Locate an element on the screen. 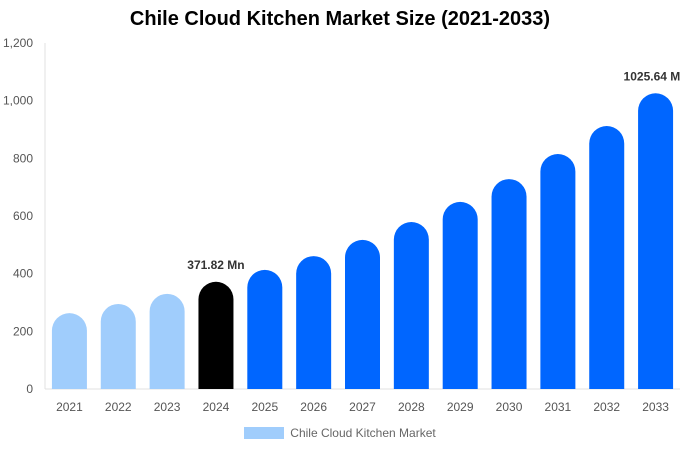 The image size is (680, 450). y-tick-label: 1,000 is located at coordinates (18, 101).